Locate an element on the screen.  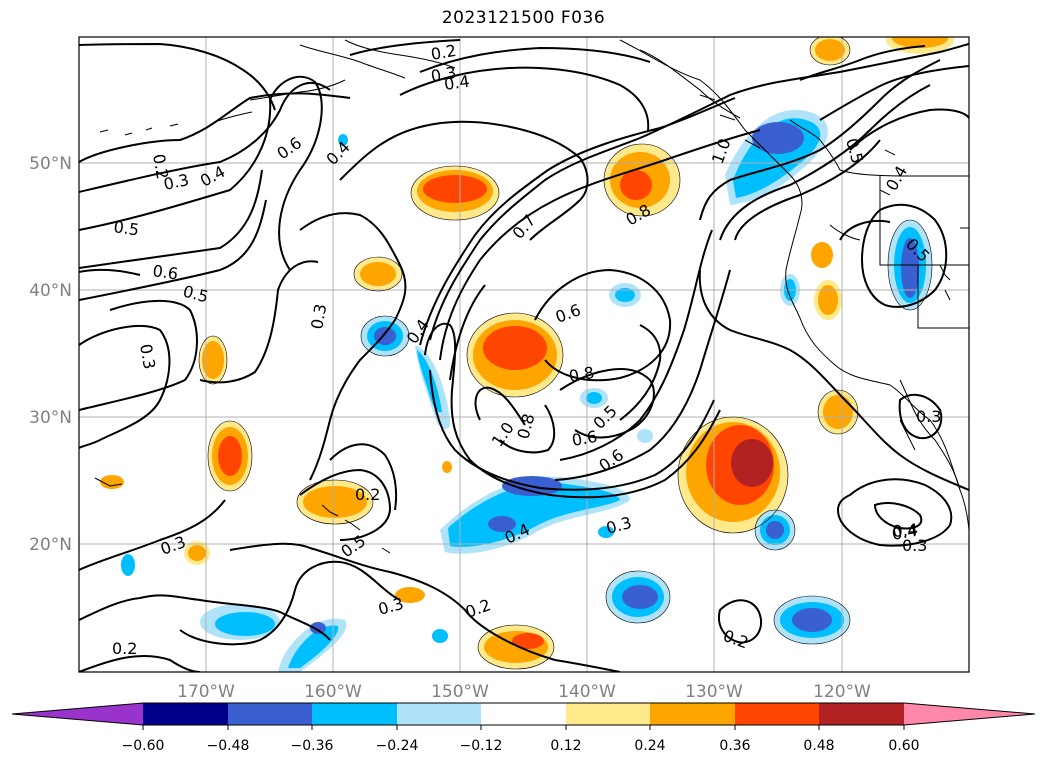
lon-label: 140°W is located at coordinates (587, 692).